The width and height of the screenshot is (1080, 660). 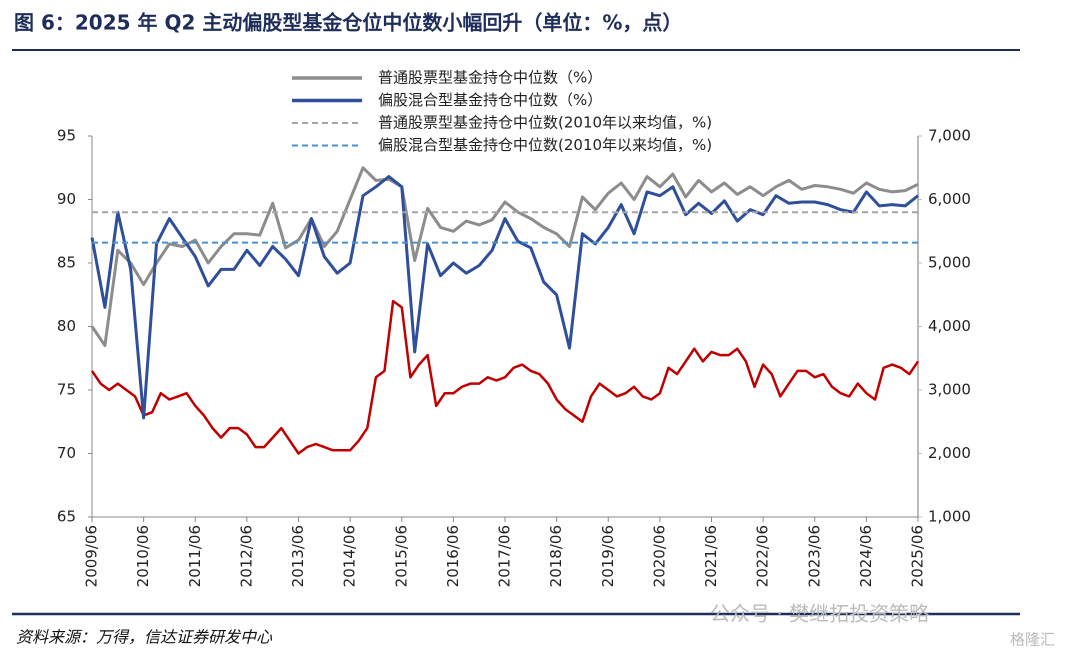 I want to click on y-tick-label: 85, so click(x=66, y=263).